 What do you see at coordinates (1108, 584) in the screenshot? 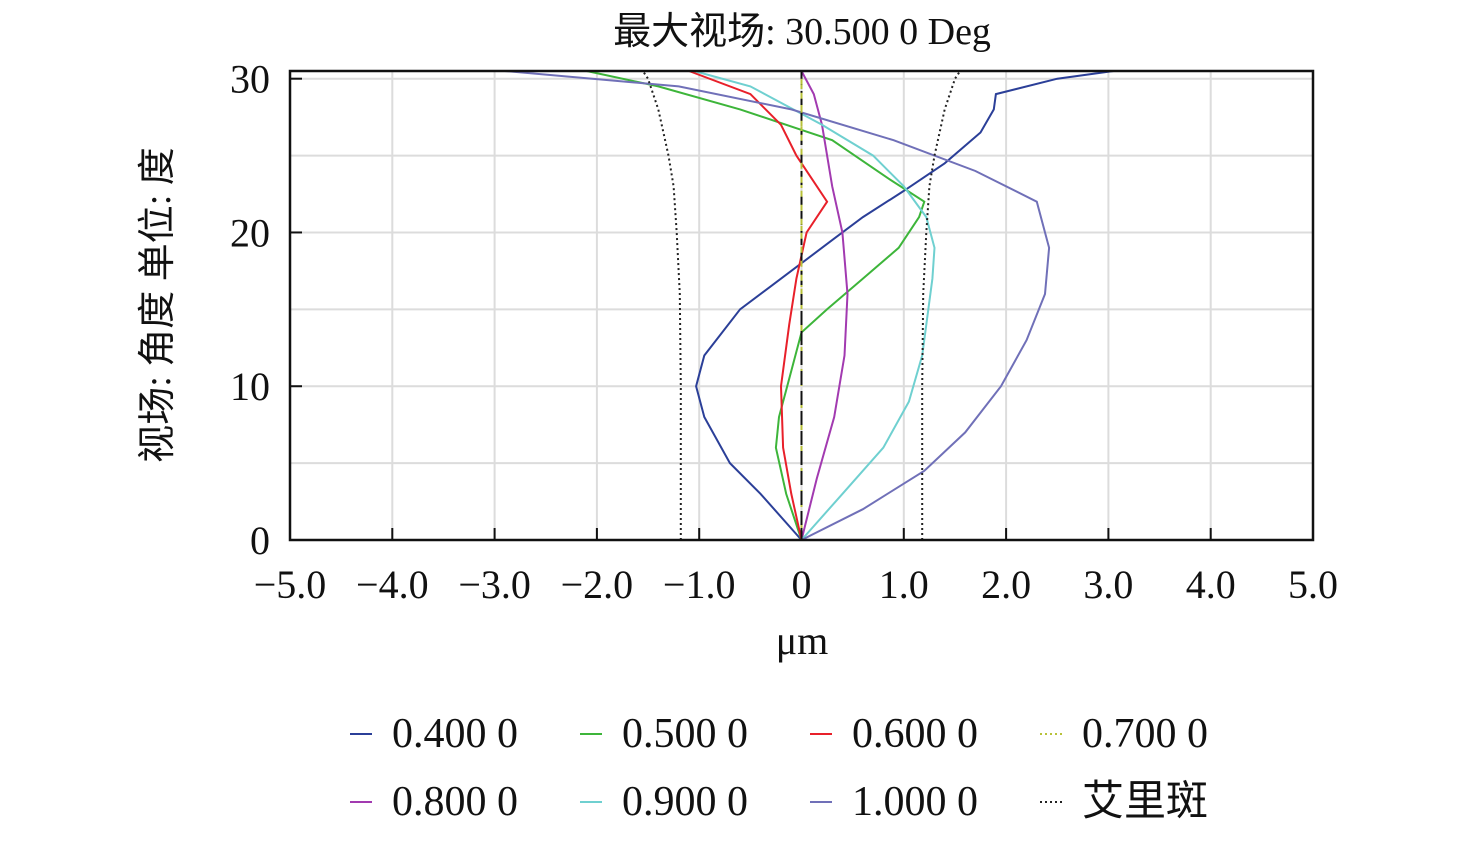
I see `x-tick-label: 3.0` at bounding box center [1108, 584].